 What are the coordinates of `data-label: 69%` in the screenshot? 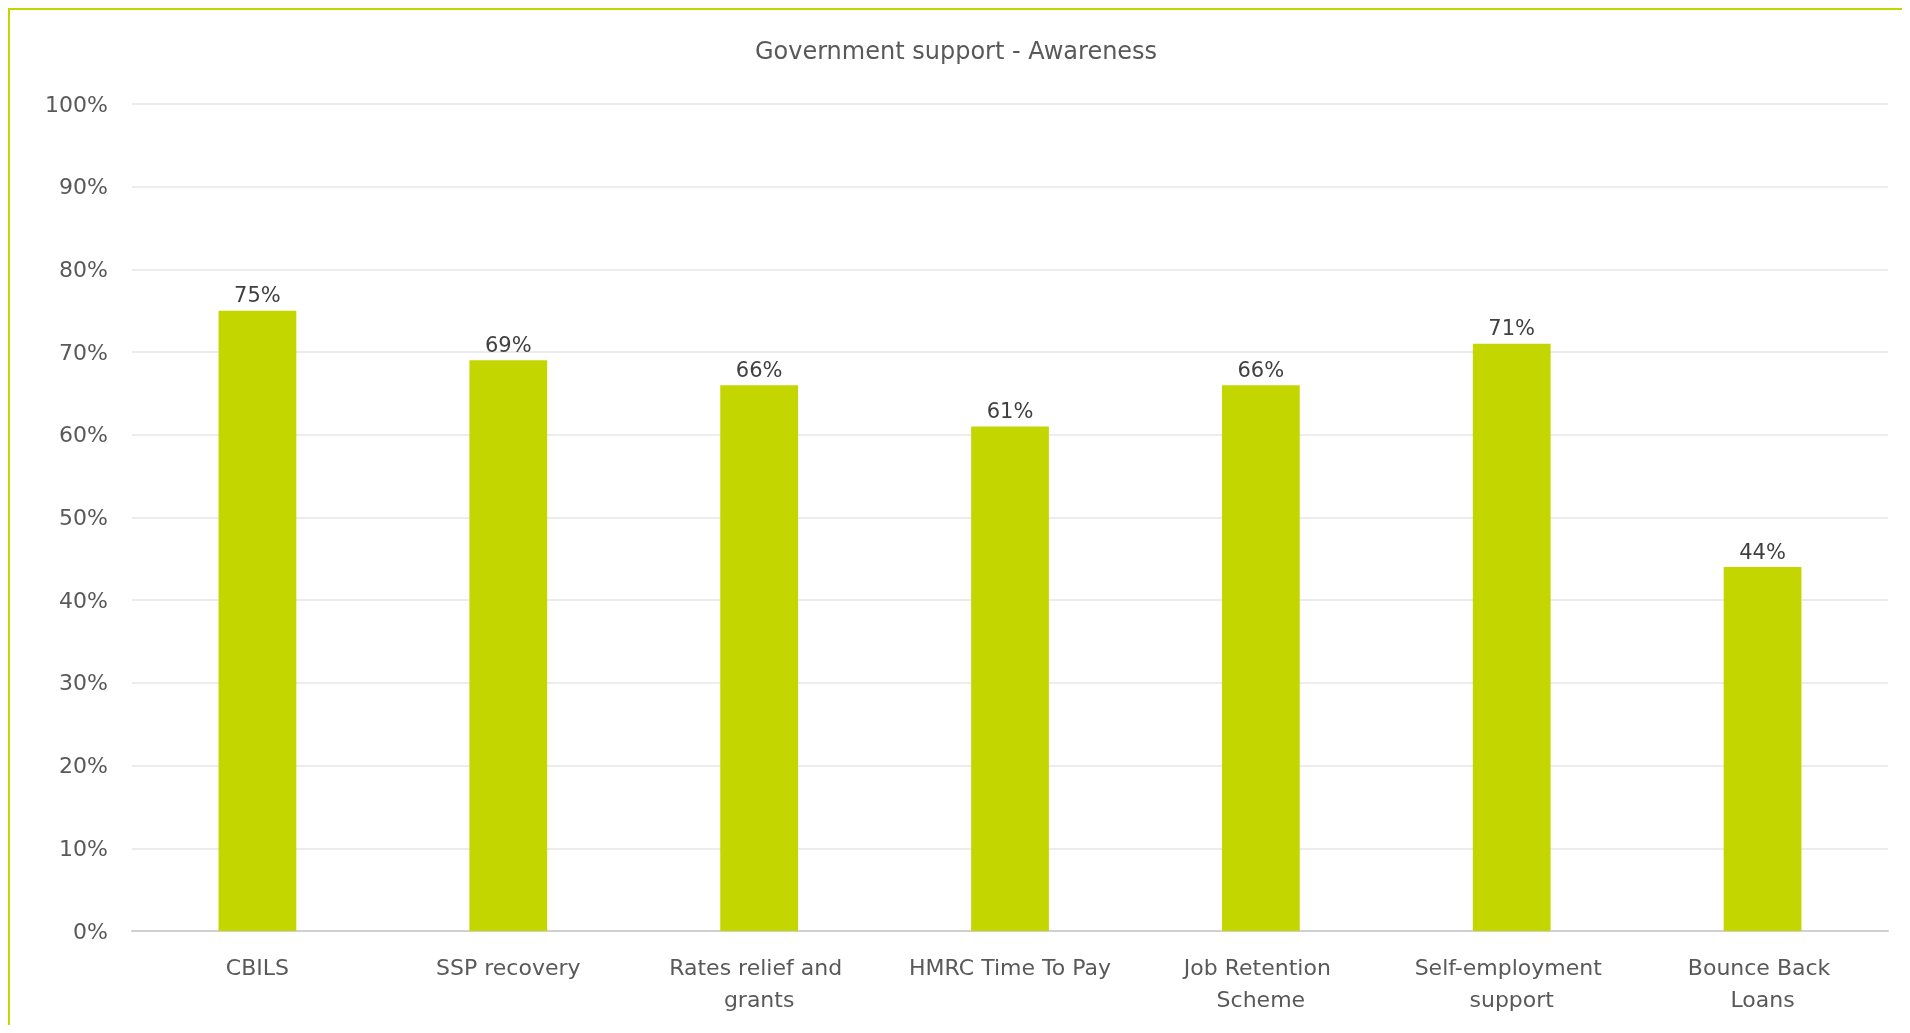 It's located at (508, 344).